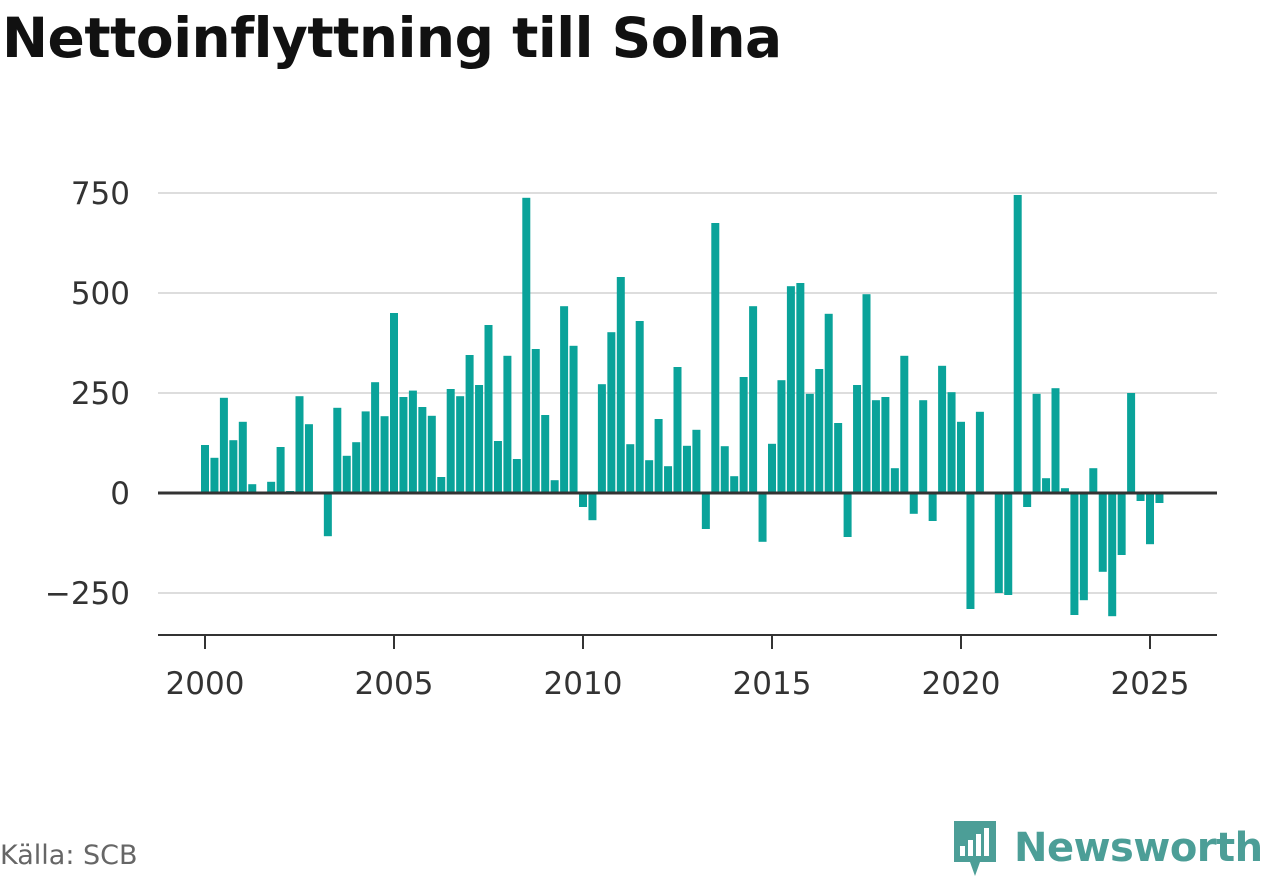  I want to click on brand-logo: Newsworthy, so click(1106, 848).